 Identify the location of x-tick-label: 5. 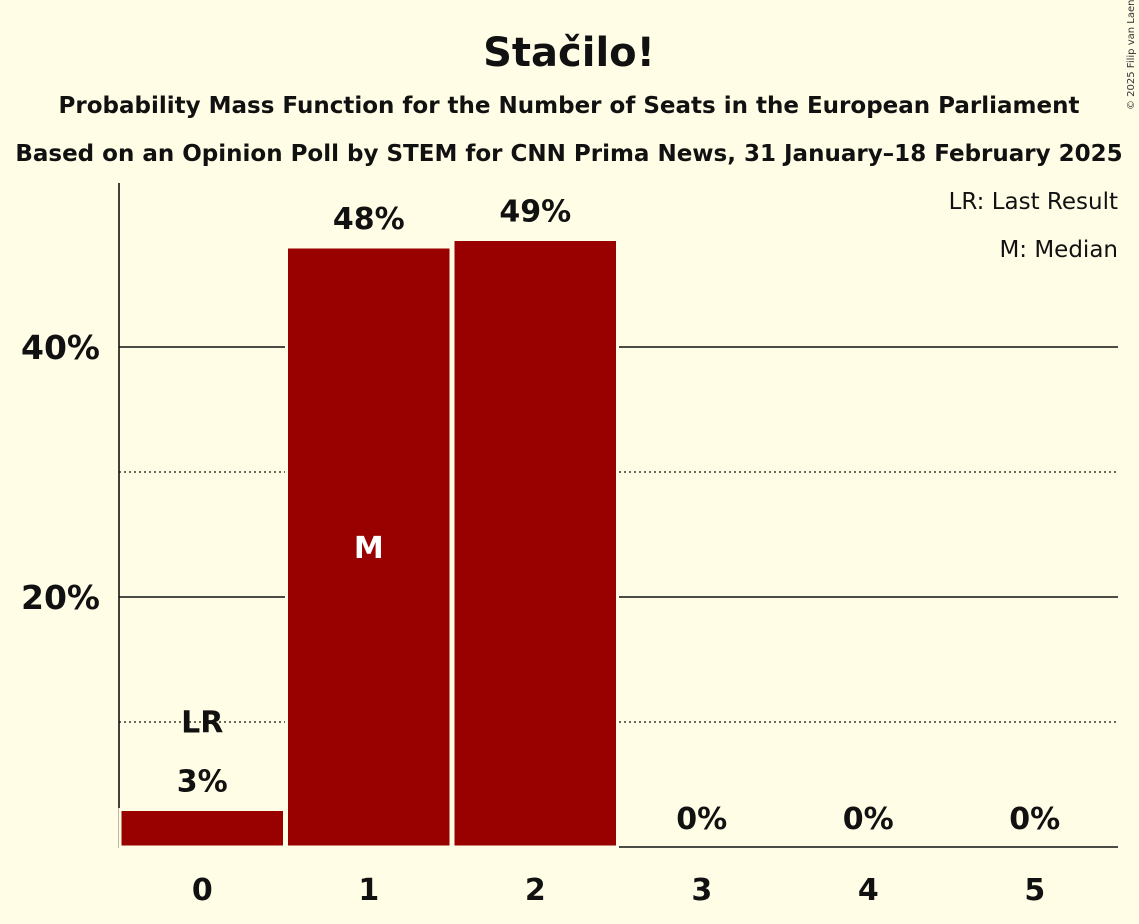
(1034, 890).